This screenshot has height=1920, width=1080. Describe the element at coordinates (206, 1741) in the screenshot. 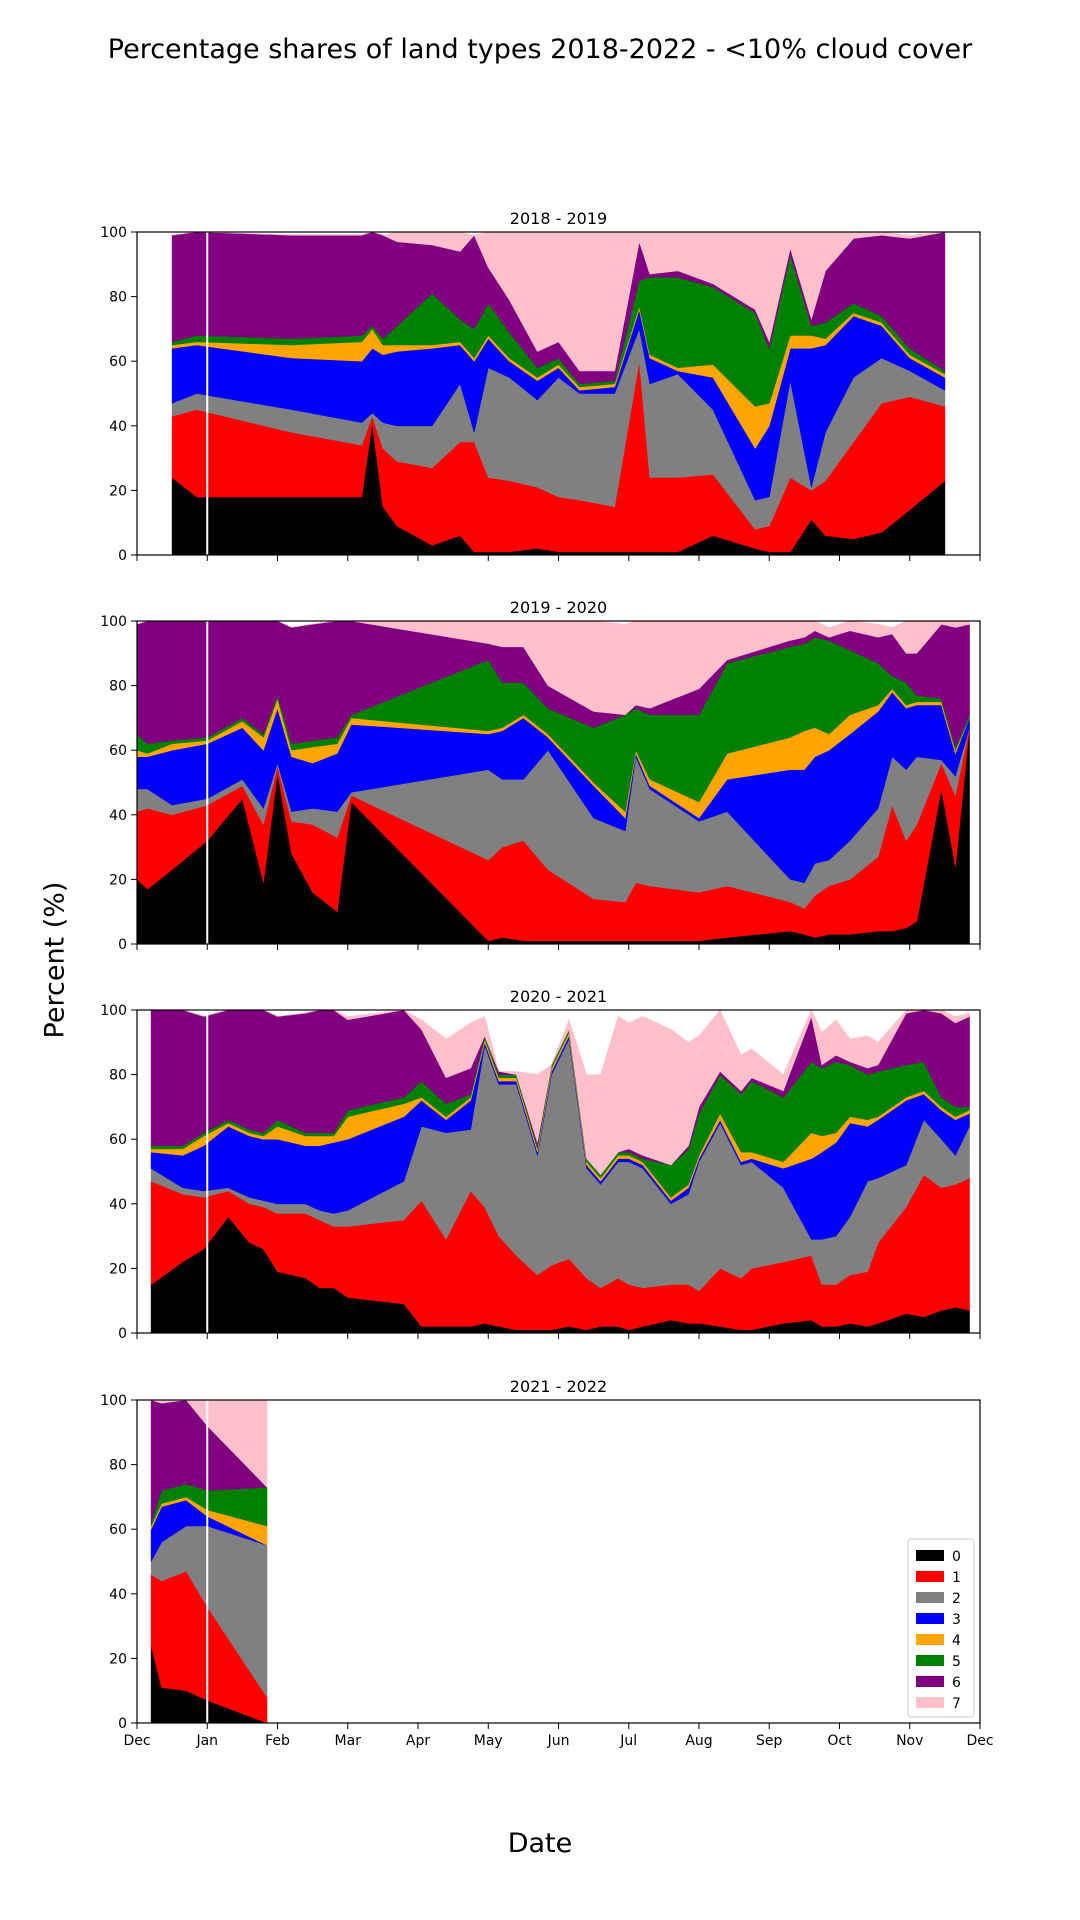

I see `x-tick-label: Jan` at that location.